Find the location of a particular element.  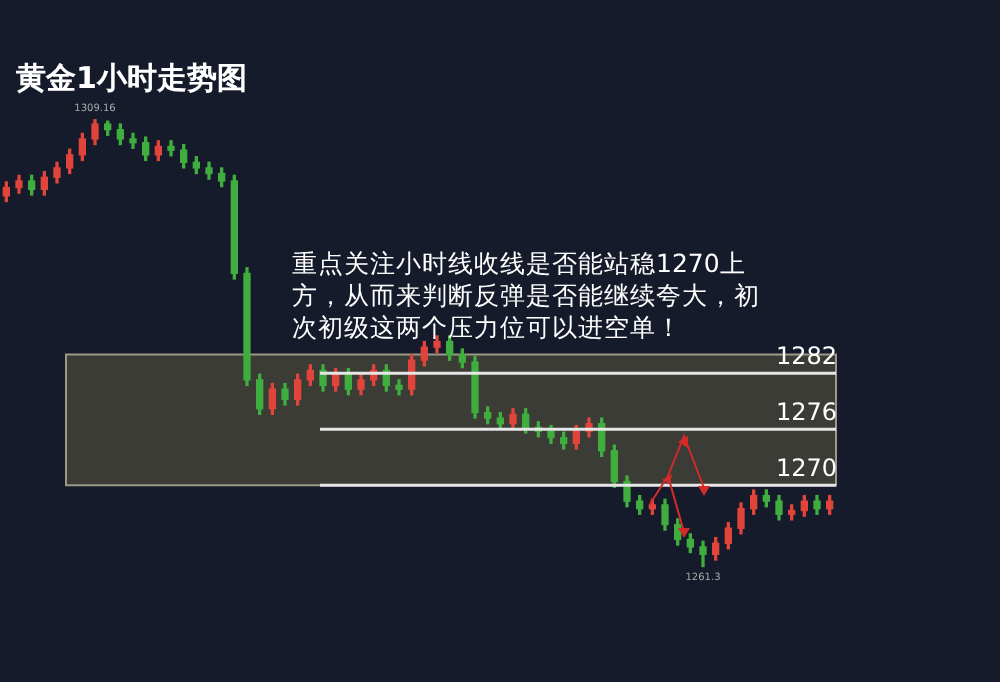

ref-line-label: 1270 is located at coordinates (807, 467).